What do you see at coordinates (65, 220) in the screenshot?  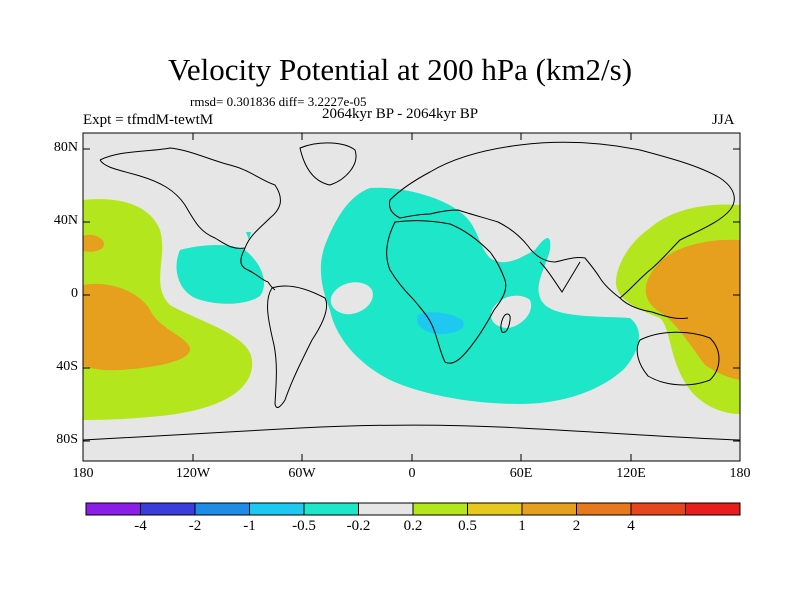 I see `y-axis-label: 40N` at bounding box center [65, 220].